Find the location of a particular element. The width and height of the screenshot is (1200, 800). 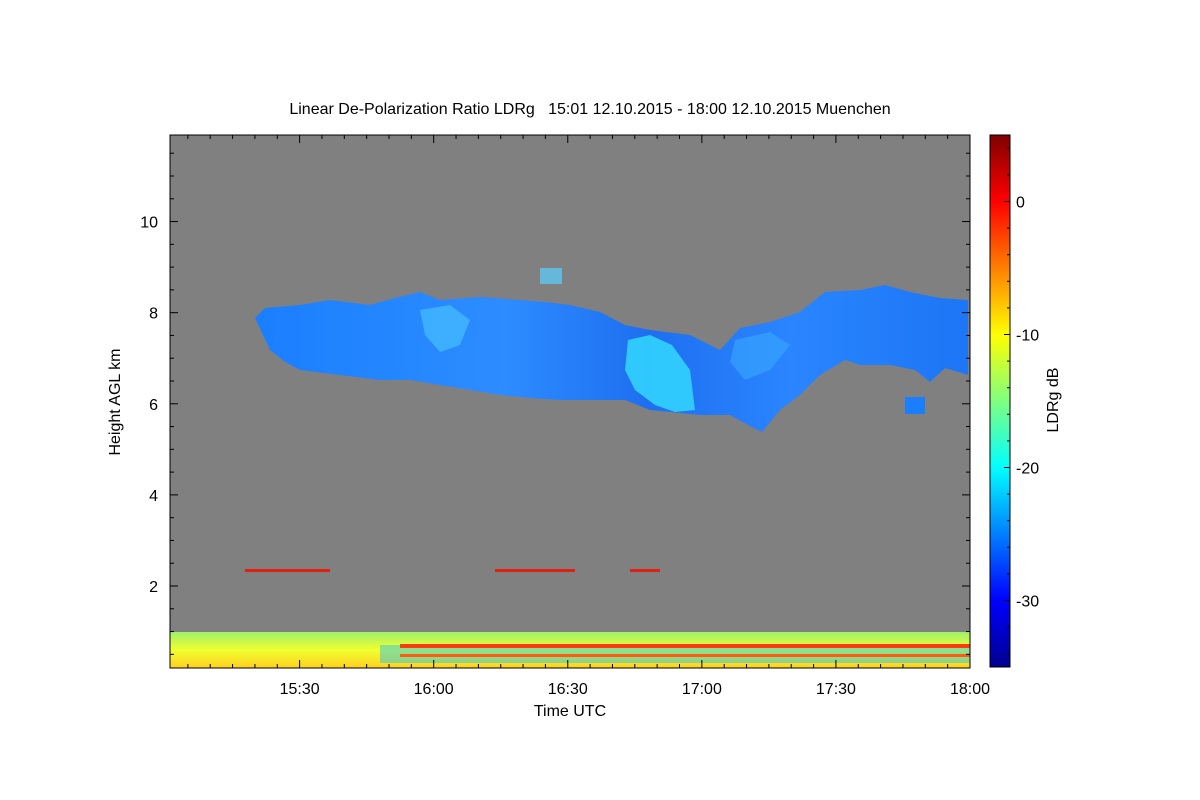

x-tick-label: 17:00 is located at coordinates (702, 689).